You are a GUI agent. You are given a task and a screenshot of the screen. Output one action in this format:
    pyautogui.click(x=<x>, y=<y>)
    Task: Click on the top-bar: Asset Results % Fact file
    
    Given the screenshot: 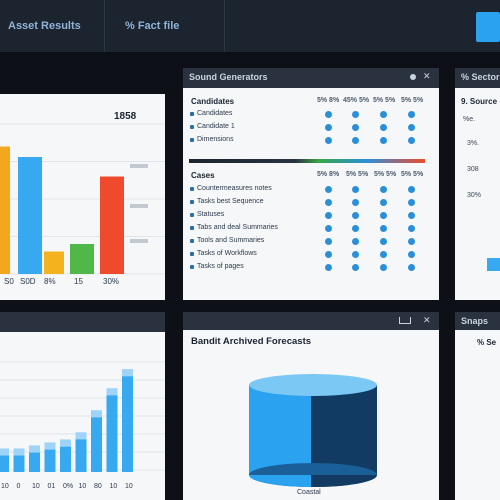 What is the action you would take?
    pyautogui.click(x=250, y=26)
    